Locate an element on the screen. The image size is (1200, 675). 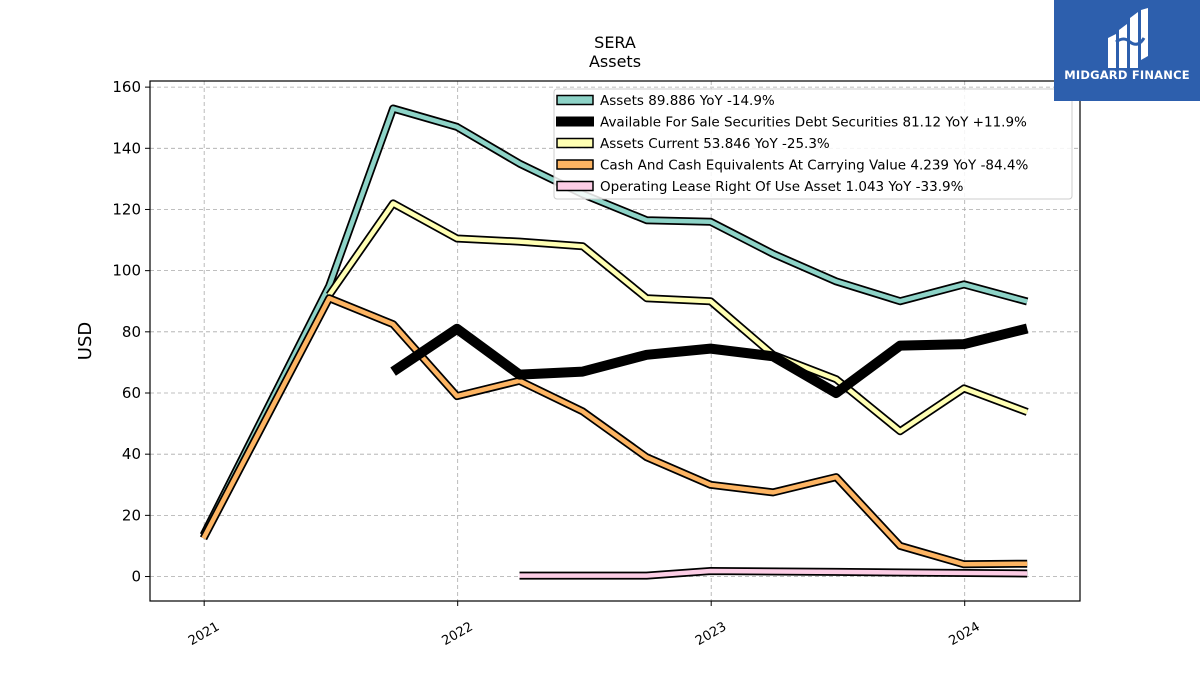
legend-item: Assets Current 53.846 YoY -25.3% is located at coordinates (693, 144).